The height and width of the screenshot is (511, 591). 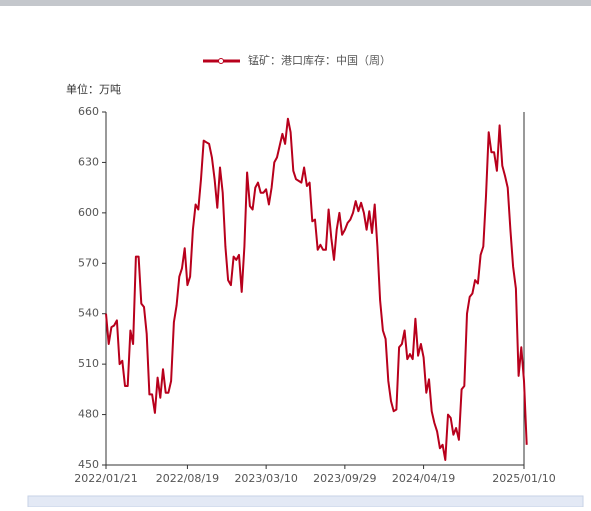 I want to click on x-tick-label: 2022/08/19, so click(x=187, y=478).